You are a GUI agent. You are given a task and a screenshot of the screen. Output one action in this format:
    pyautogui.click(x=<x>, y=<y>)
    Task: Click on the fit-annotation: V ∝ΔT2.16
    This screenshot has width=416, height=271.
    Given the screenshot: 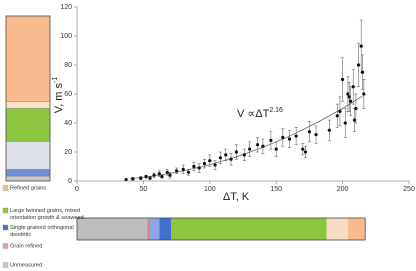 What is the action you would take?
    pyautogui.click(x=260, y=113)
    